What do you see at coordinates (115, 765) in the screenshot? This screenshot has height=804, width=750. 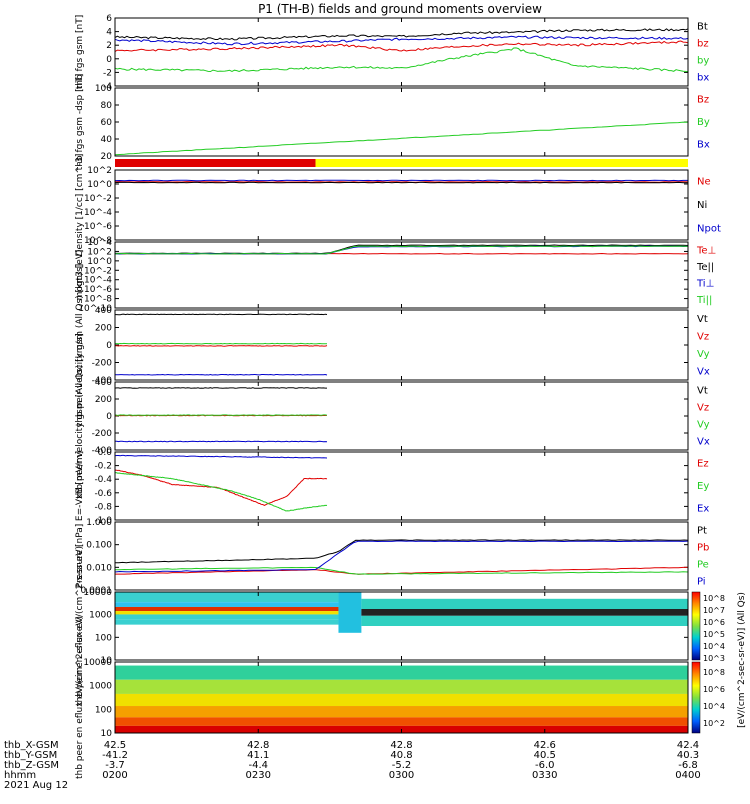 I see `footer-value: -3.7` at bounding box center [115, 765].